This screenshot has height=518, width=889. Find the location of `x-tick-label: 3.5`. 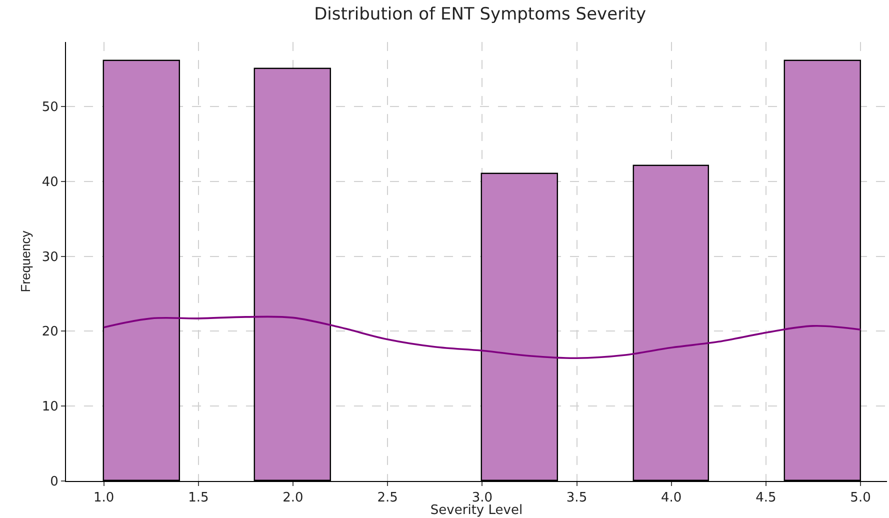

x-tick-label: 3.5 is located at coordinates (577, 498).